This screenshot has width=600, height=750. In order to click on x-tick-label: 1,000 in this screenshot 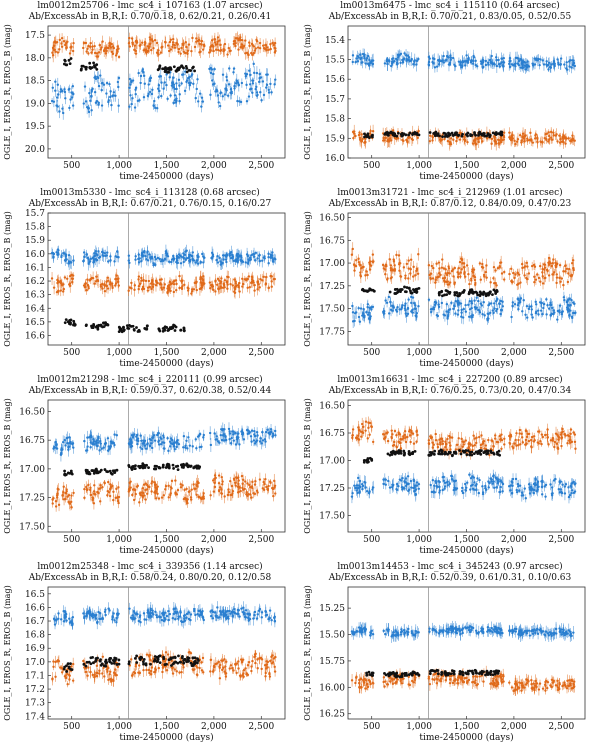, I will do `click(419, 166)`.